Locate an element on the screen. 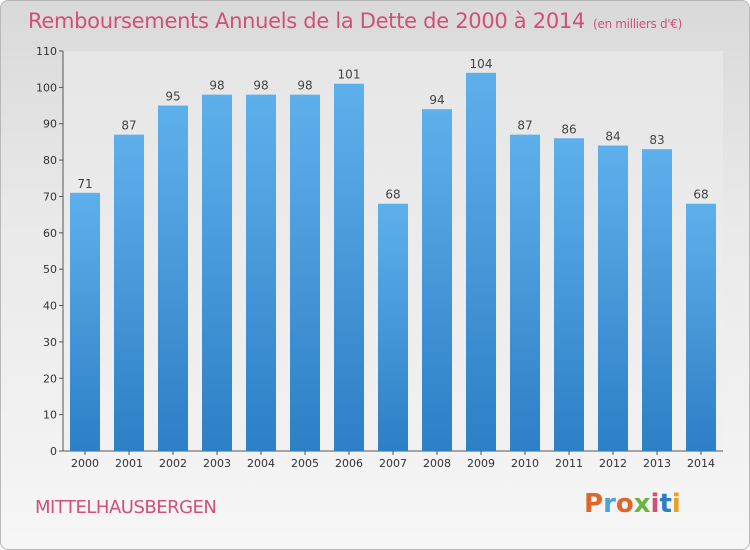 The image size is (750, 550). value-label: 104 is located at coordinates (481, 64).